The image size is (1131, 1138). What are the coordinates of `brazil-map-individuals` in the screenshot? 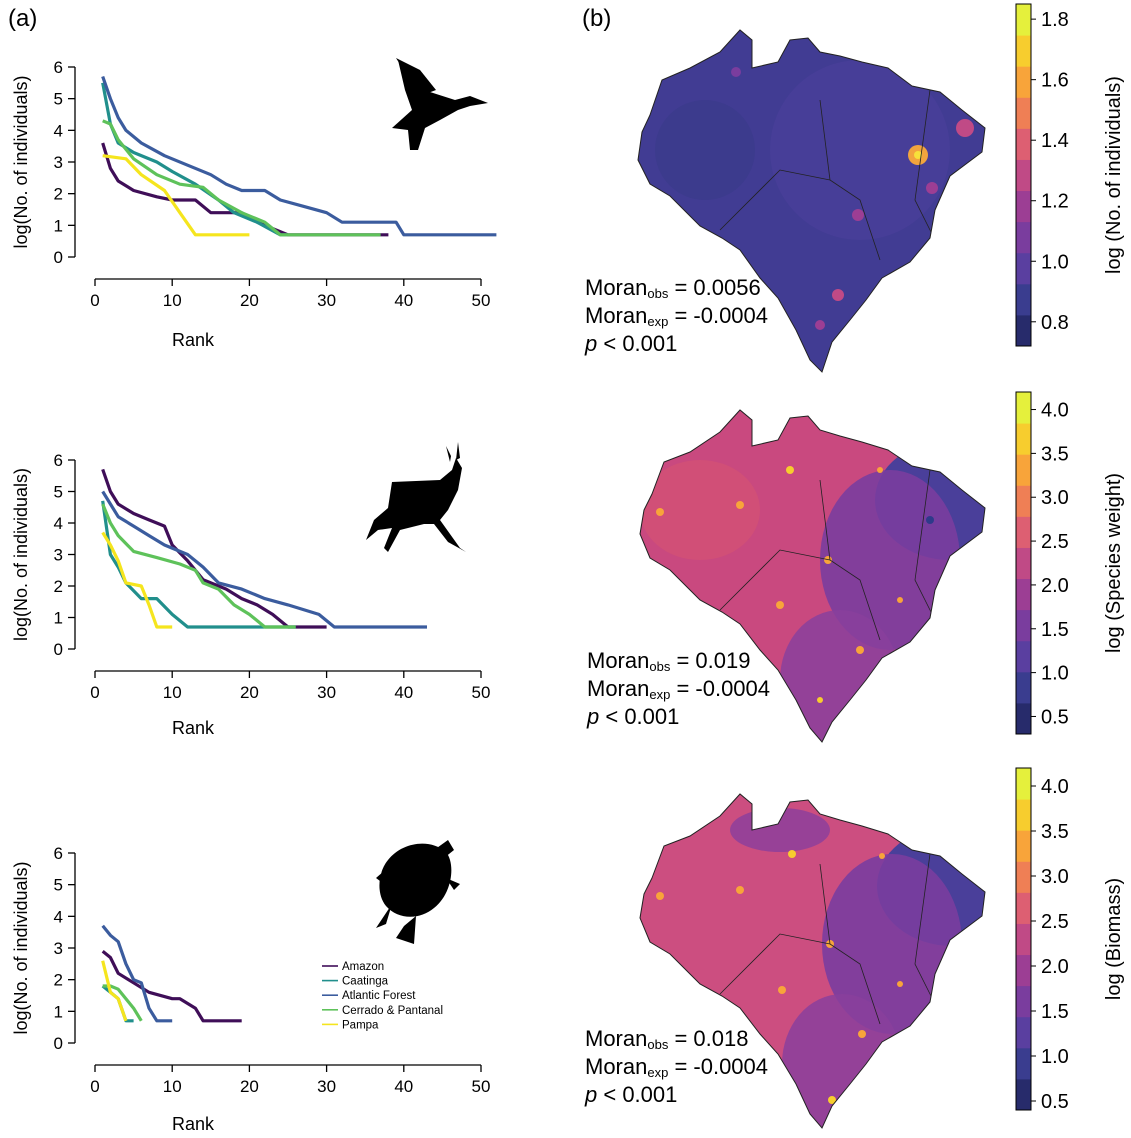 It's located at (811, 201).